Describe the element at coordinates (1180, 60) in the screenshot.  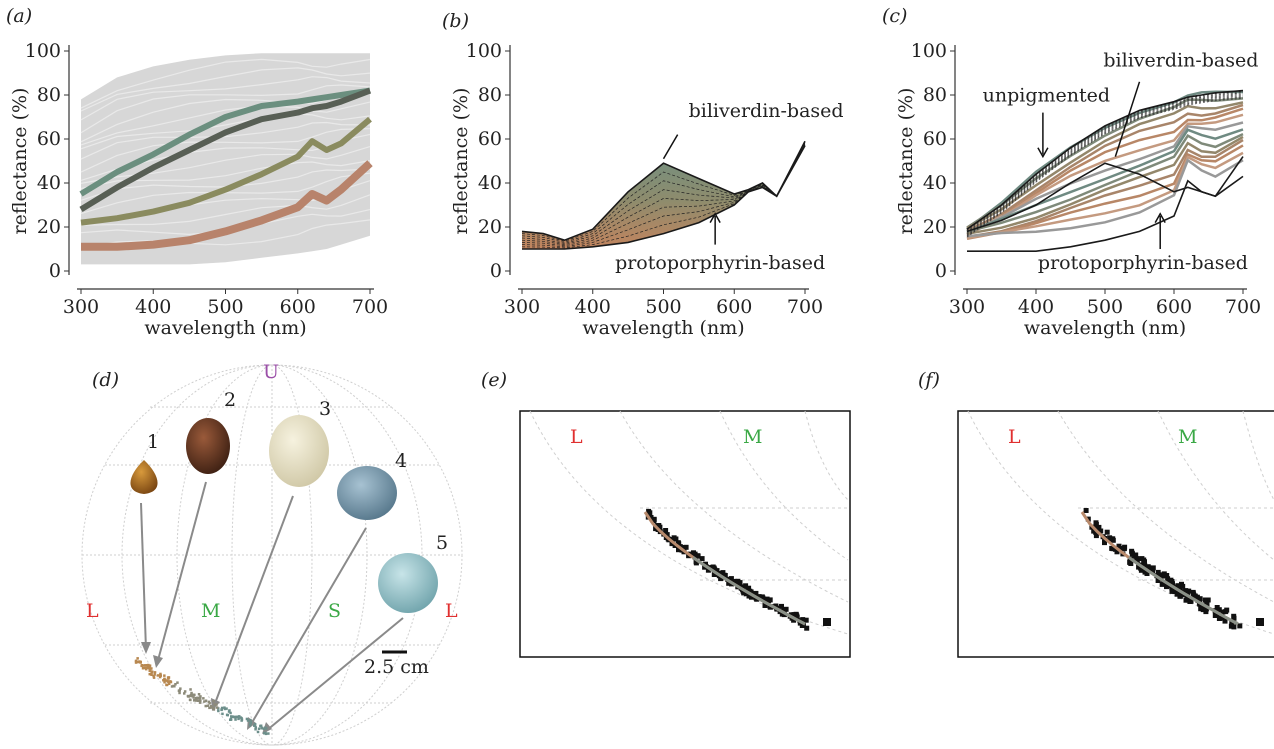
I see `annotation-biliverdin-c: biliverdin-based` at that location.